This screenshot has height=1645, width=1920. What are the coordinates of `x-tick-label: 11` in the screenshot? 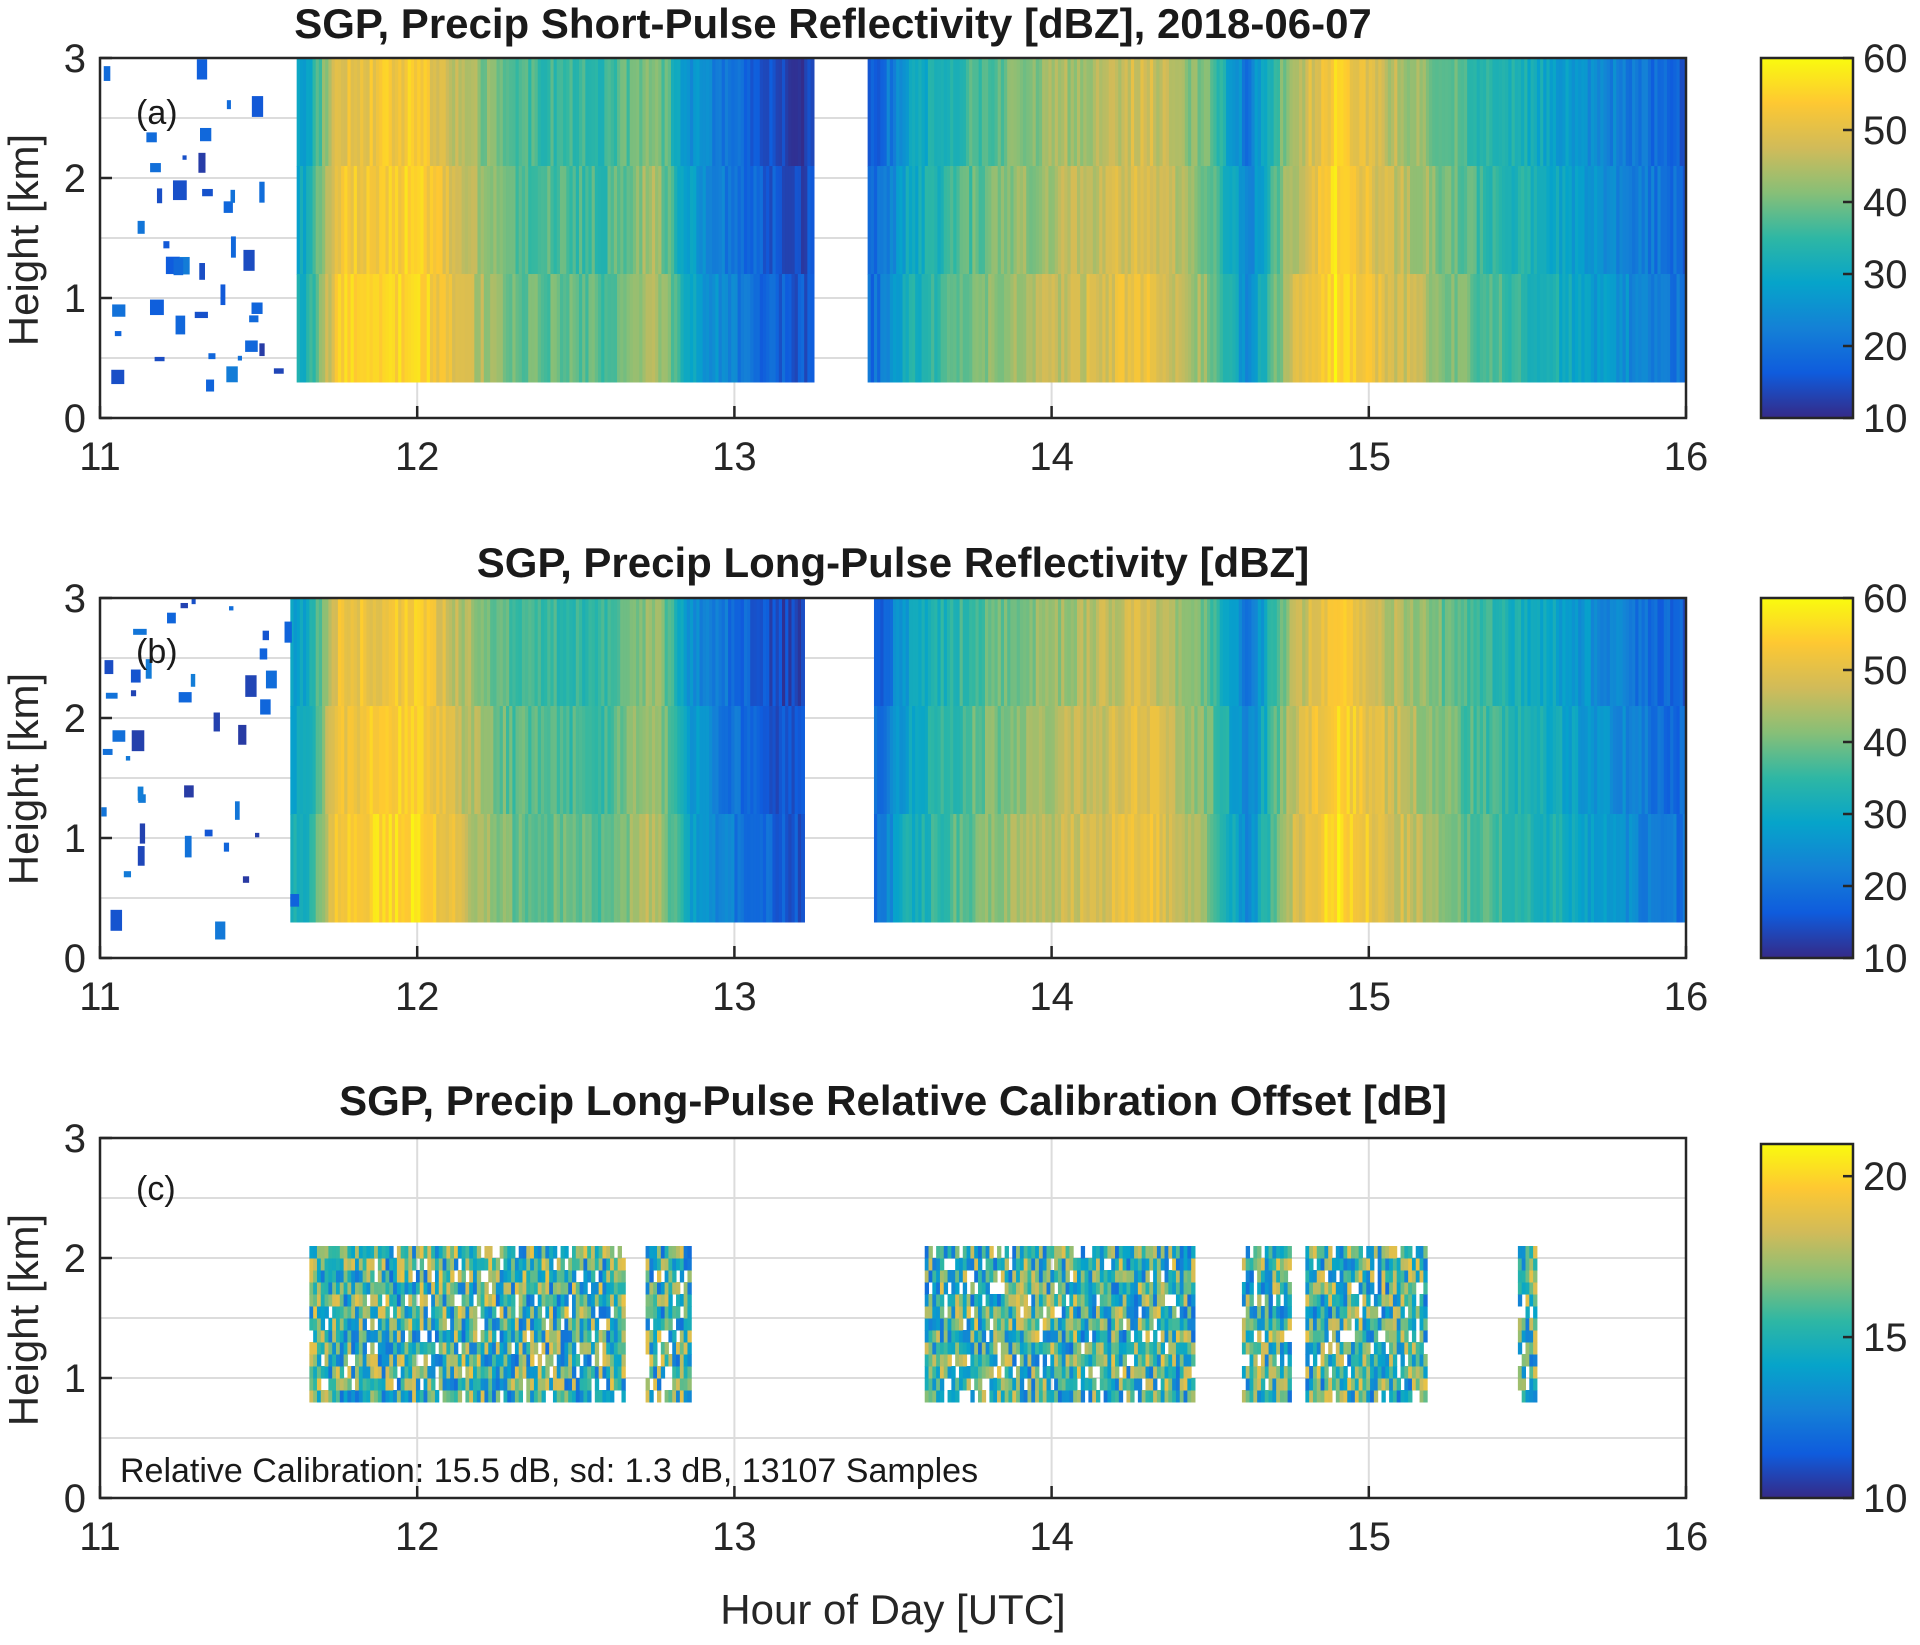 It's located at (100, 457).